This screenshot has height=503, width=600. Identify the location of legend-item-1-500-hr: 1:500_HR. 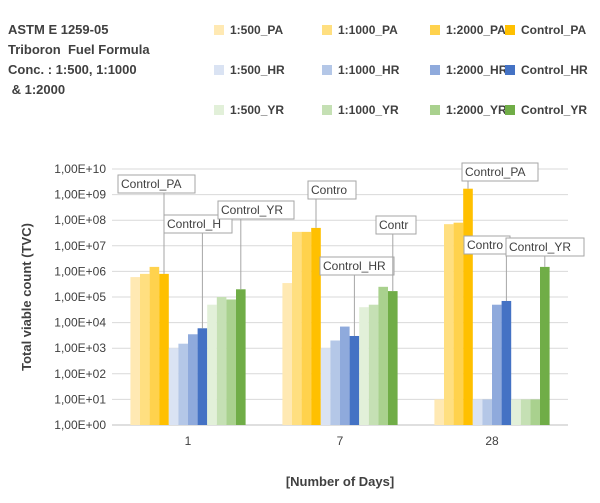
(249, 70).